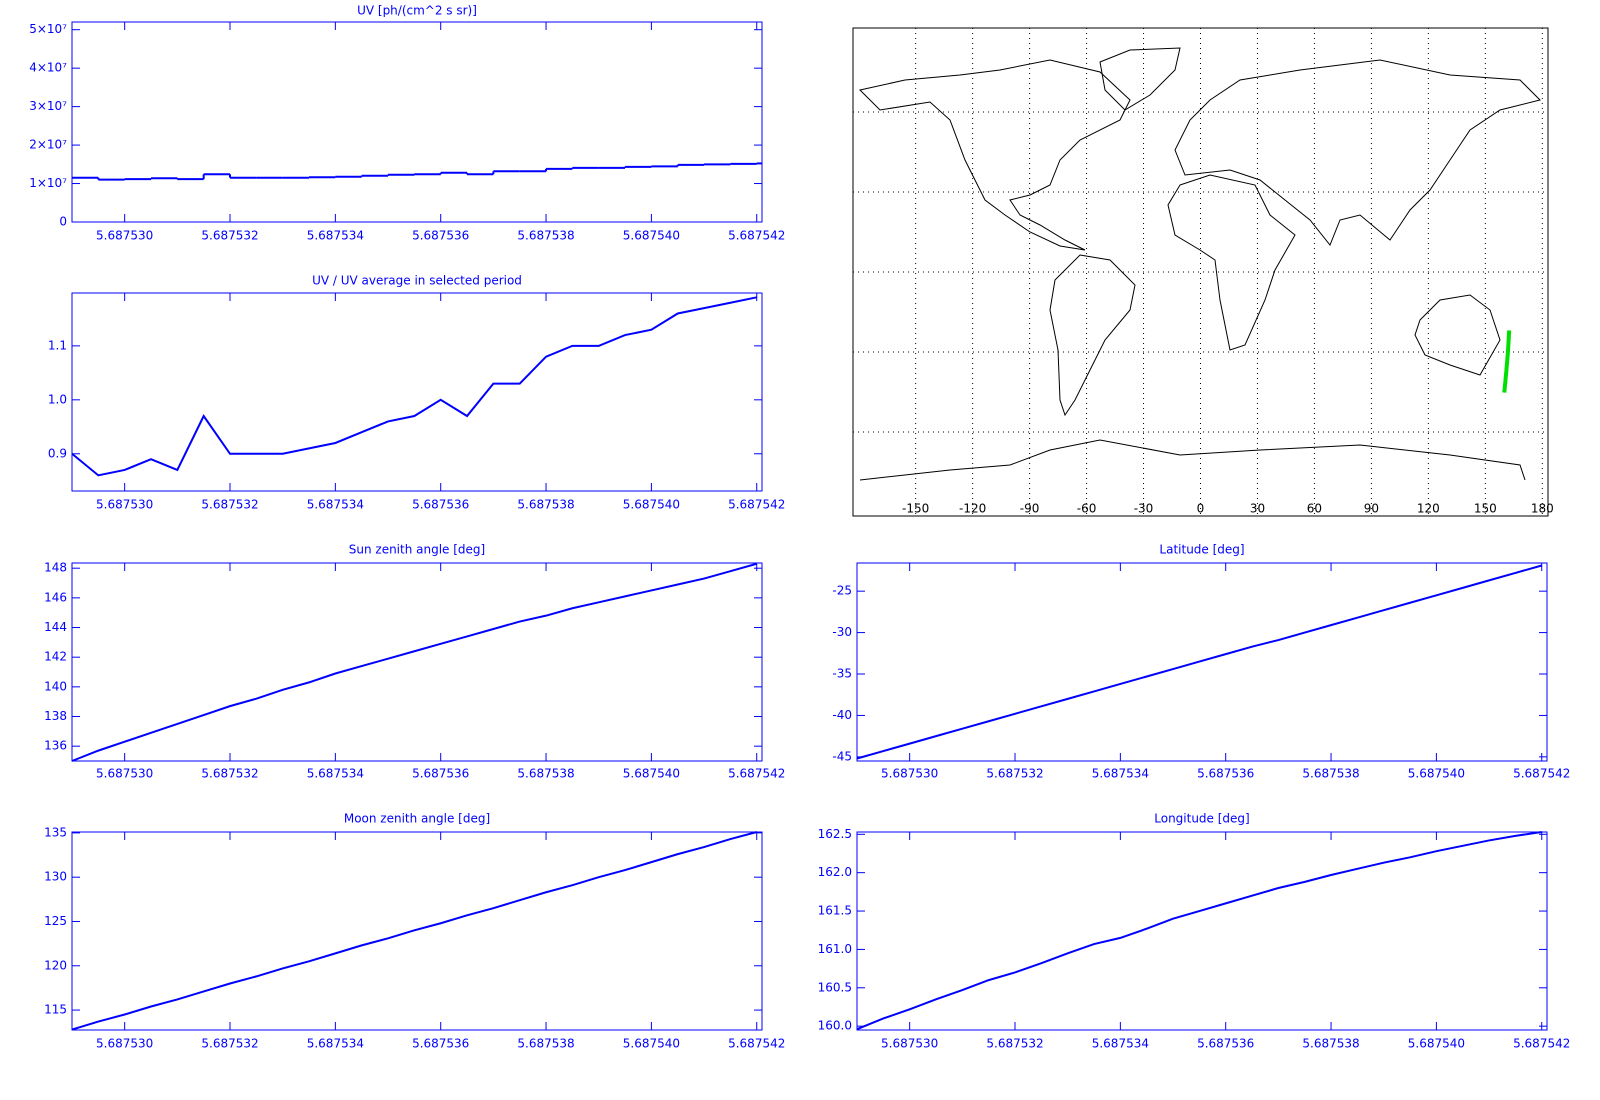 Image resolution: width=1600 pixels, height=1100 pixels. What do you see at coordinates (1314, 509) in the screenshot?
I see `x-tick-label: 60` at bounding box center [1314, 509].